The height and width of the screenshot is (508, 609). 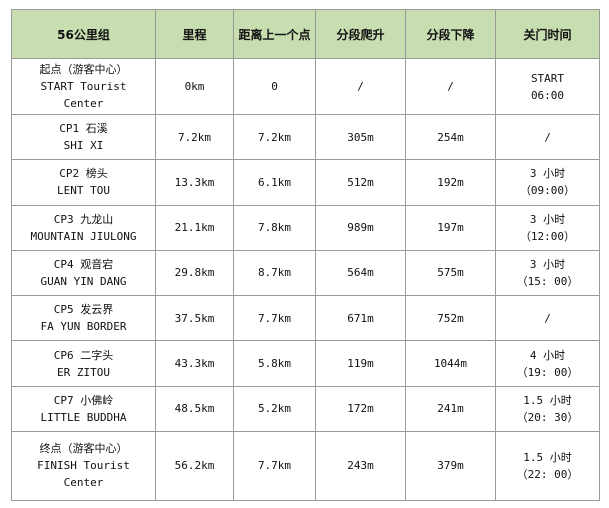 What do you see at coordinates (547, 78) in the screenshot?
I see `cutoff-cell-line: START` at bounding box center [547, 78].